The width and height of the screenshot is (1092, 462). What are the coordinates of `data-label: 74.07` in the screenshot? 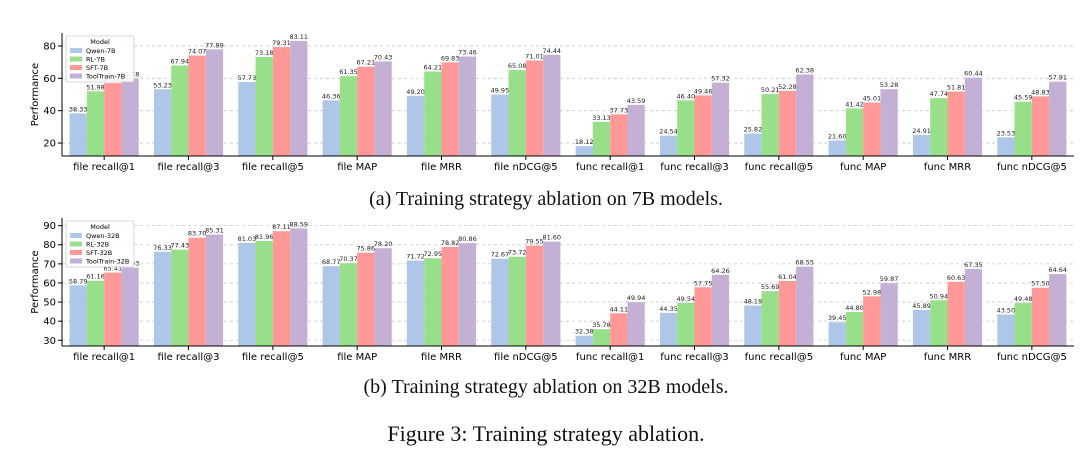 It's located at (197, 52).